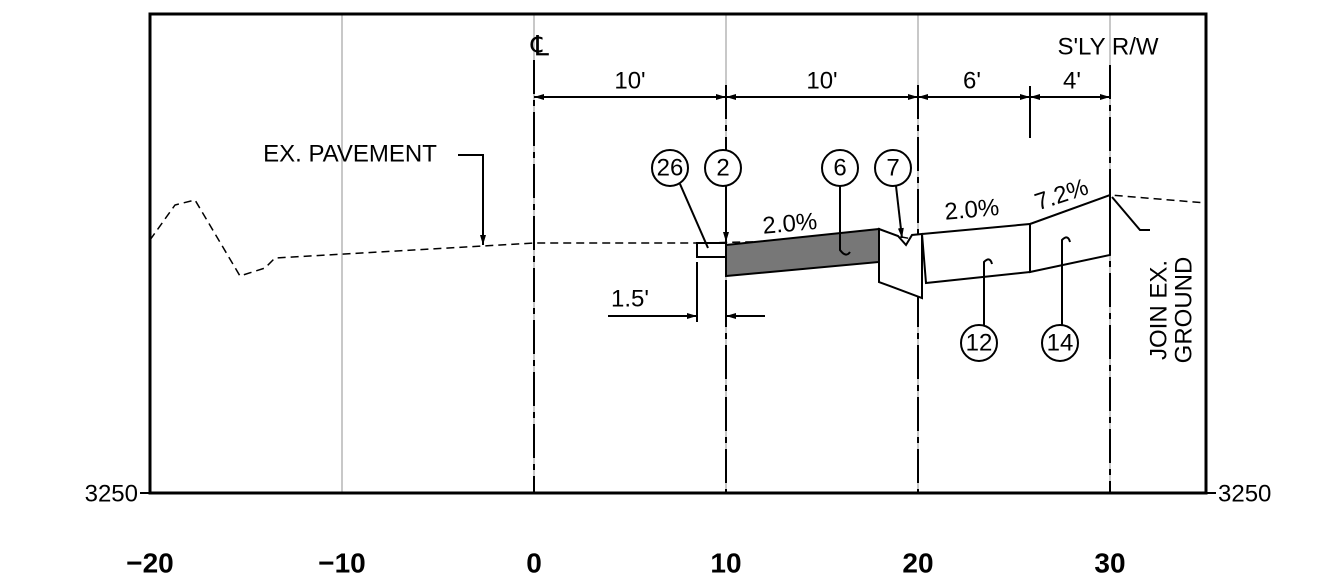 The image size is (1322, 587). Describe the element at coordinates (822, 112) in the screenshot. I see `dimension-line` at that location.